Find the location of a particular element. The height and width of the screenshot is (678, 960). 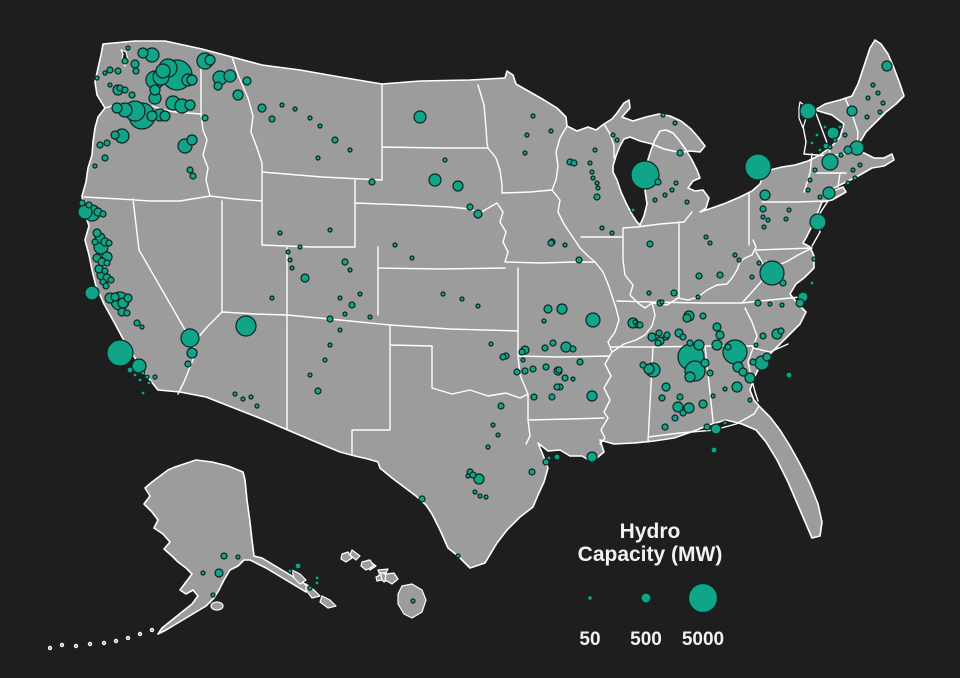

legend: Hydro Capacity (MW) 50 500 5000 is located at coordinates (651, 585).